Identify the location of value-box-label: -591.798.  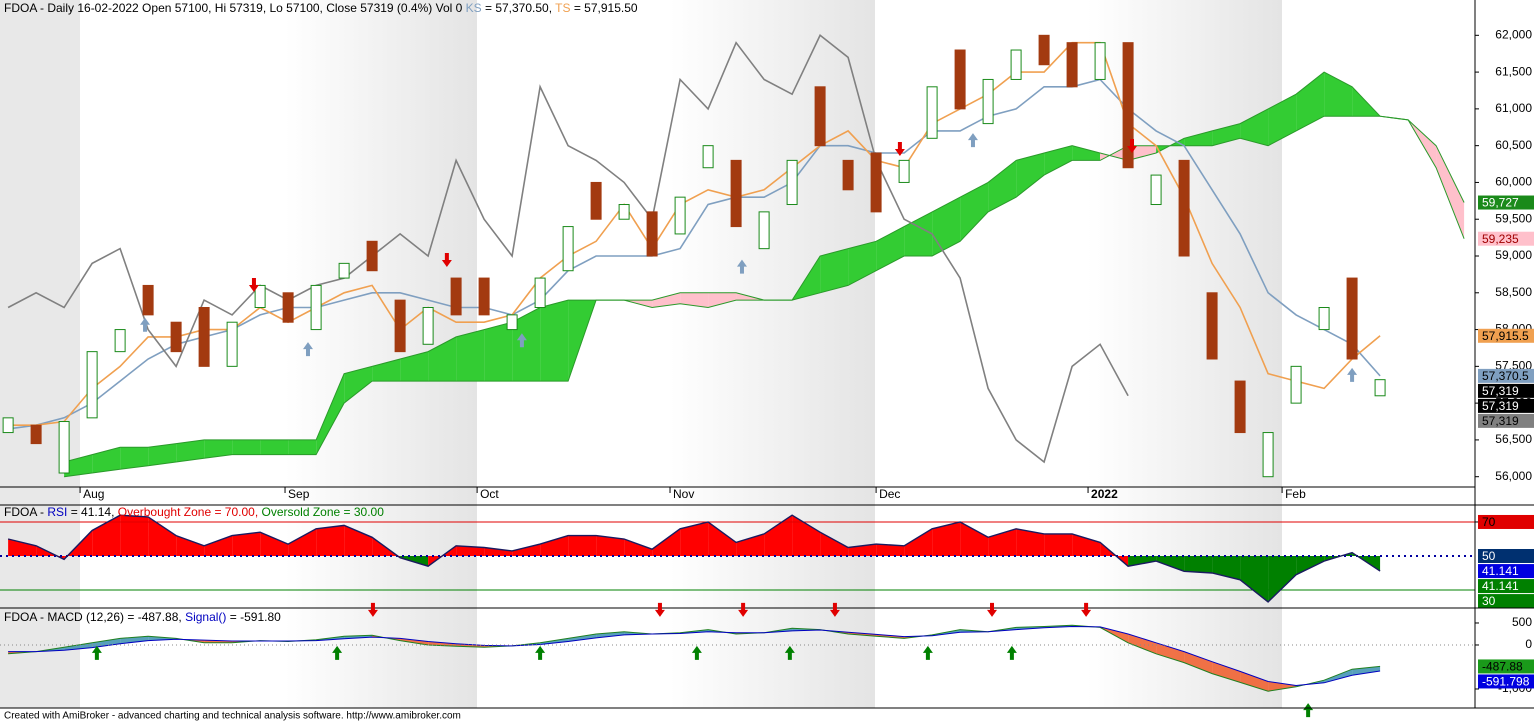
(1506, 682).